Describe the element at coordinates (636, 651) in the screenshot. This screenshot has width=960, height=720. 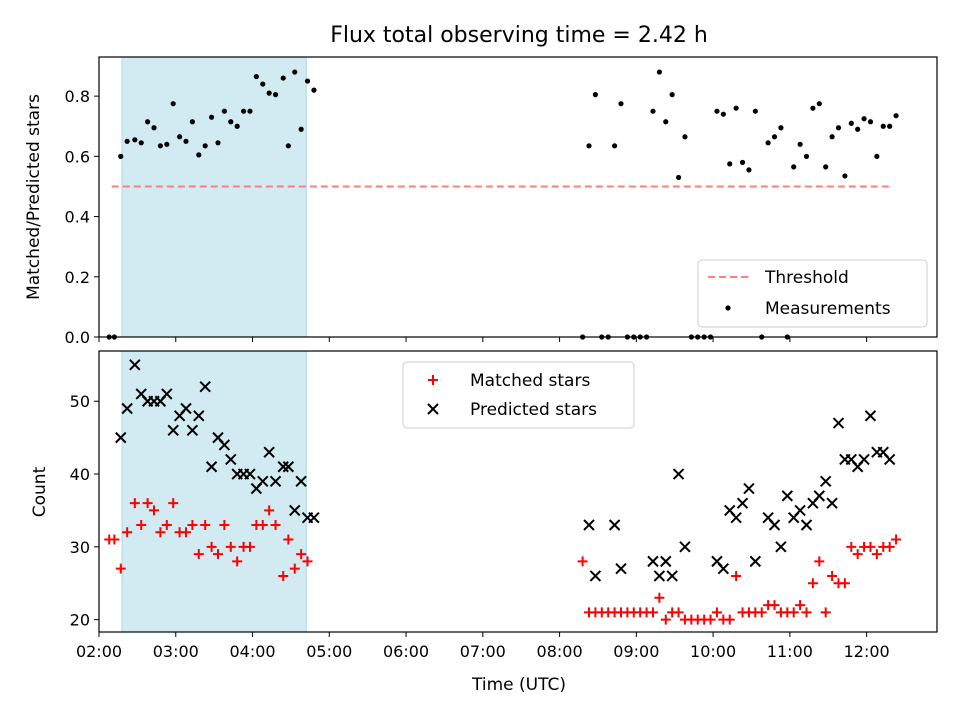
I see `x-tick-label: 09:00` at that location.